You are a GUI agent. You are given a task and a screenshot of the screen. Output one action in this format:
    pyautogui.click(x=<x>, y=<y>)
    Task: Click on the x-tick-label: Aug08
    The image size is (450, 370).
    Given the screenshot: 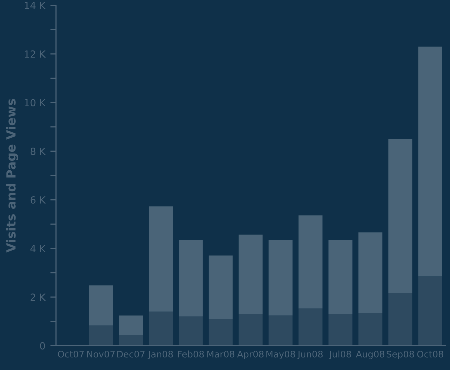 What is the action you would take?
    pyautogui.click(x=370, y=355)
    